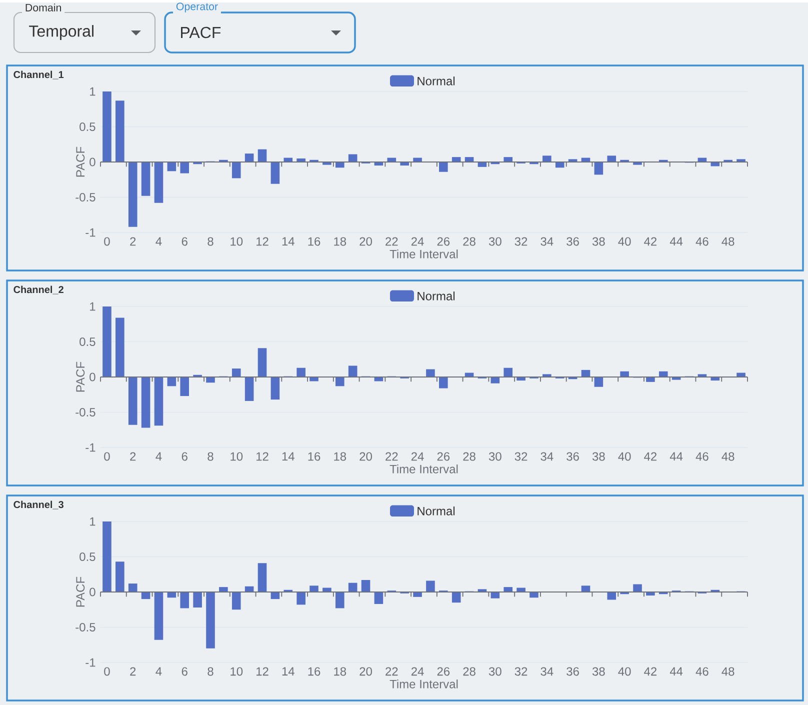 This screenshot has width=808, height=705. Describe the element at coordinates (288, 671) in the screenshot. I see `x-tick-label: 14` at that location.